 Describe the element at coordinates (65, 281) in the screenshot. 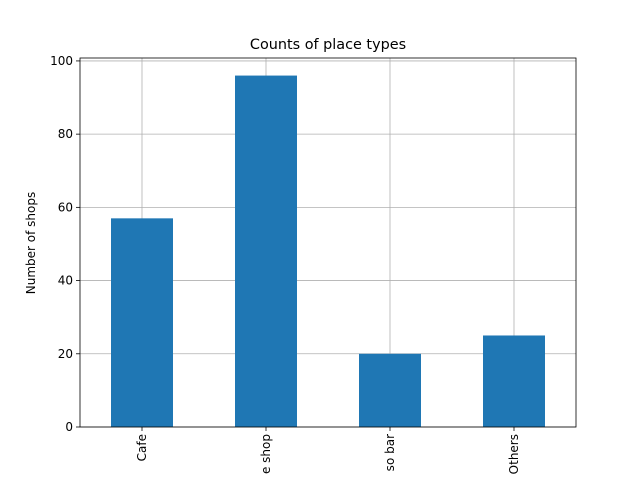

I see `y-tick-label: 40` at that location.